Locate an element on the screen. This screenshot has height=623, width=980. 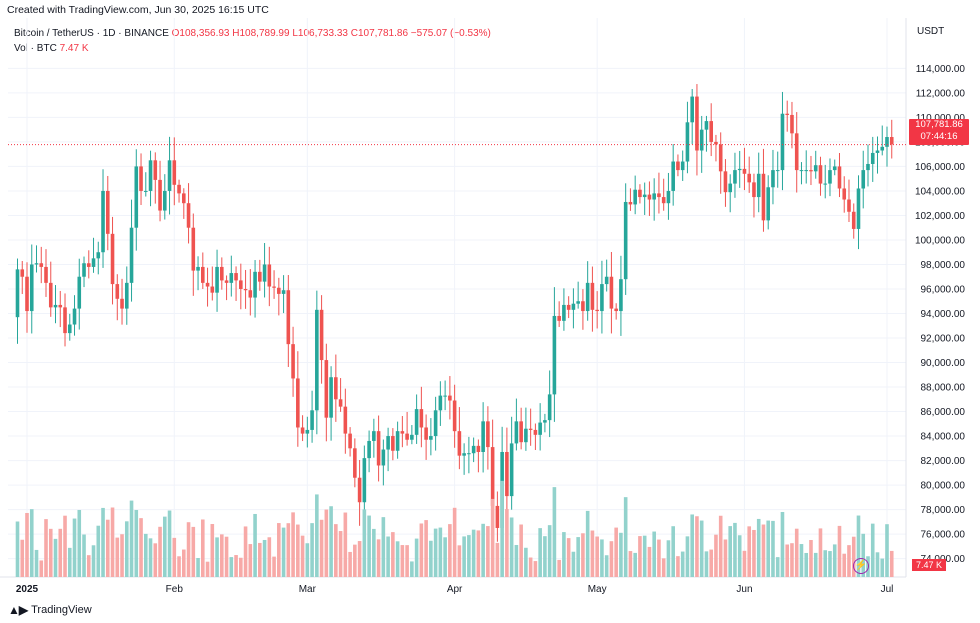
y-tick-label: 82,000.00 is located at coordinates (943, 461).